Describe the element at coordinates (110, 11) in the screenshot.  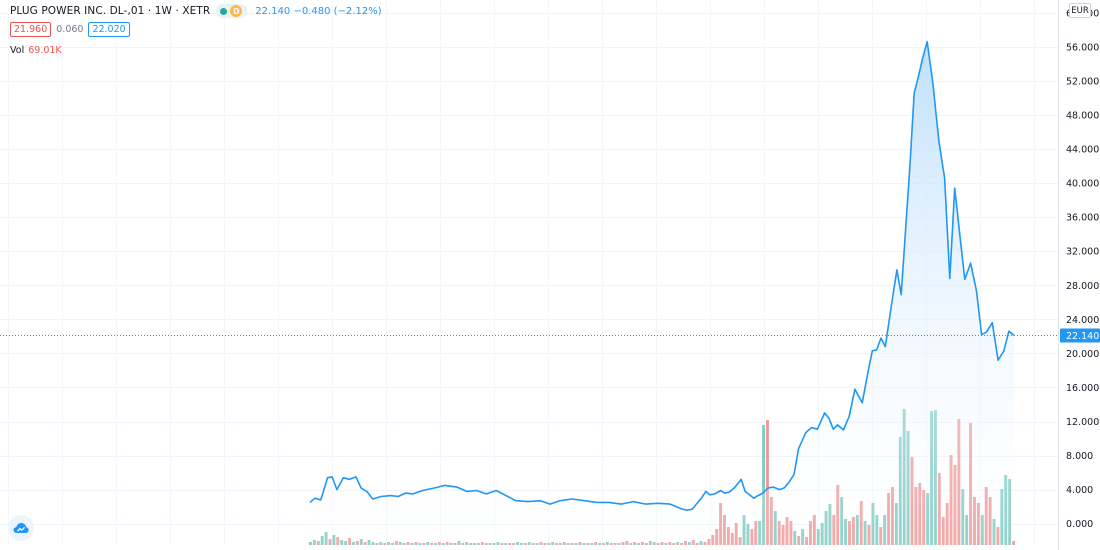
I see `symbol-title: PLUG POWER INC. DL-,01 · 1W · XETR` at that location.